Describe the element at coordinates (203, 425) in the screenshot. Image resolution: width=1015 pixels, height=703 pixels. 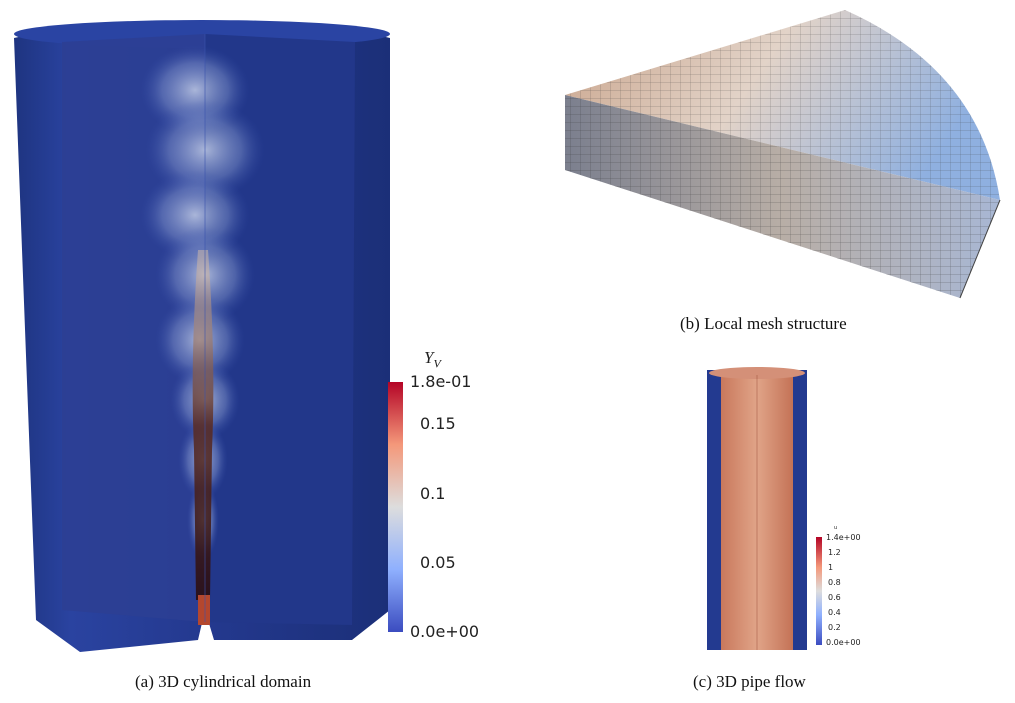
I see `spray-core` at that location.